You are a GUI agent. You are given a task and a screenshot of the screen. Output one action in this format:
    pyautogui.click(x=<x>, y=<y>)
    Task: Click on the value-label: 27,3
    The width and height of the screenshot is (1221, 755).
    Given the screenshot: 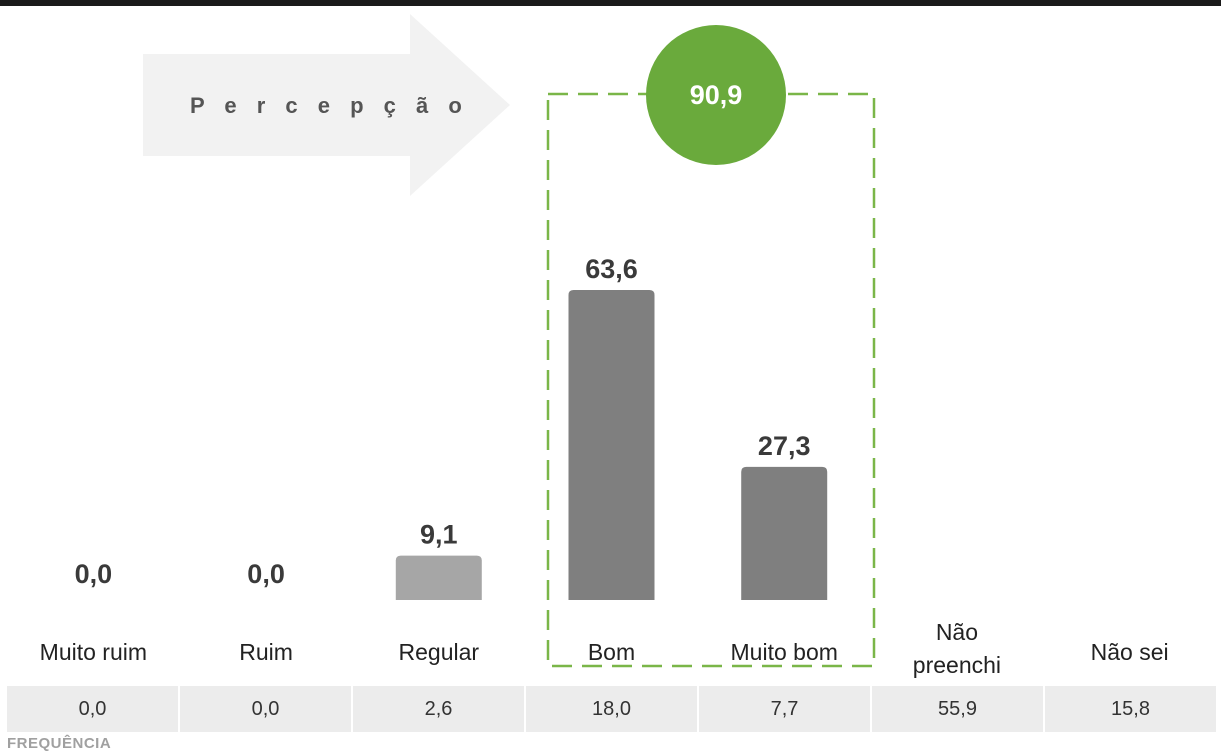 What is the action you would take?
    pyautogui.click(x=784, y=446)
    